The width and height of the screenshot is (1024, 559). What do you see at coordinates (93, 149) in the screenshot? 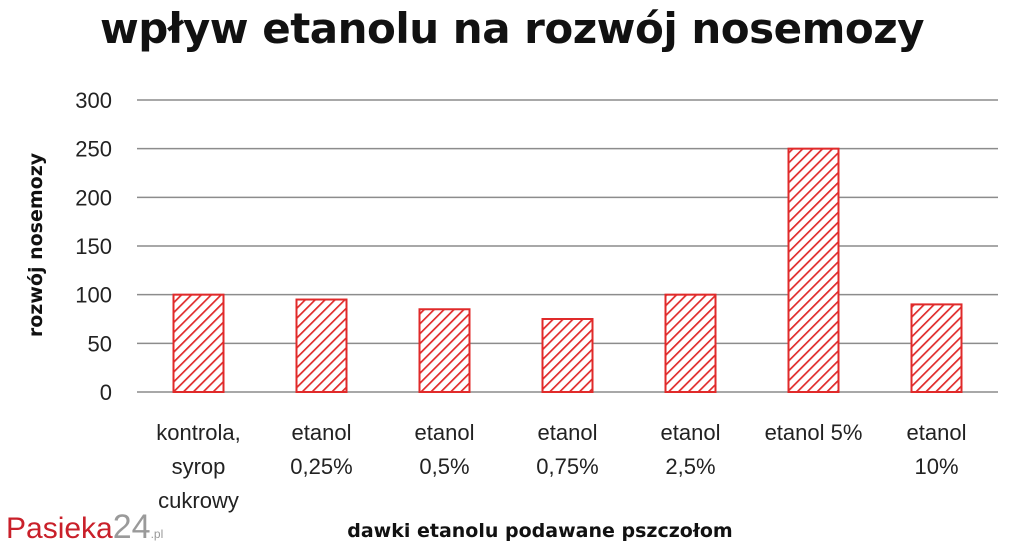
I see `y-tick-label: 250` at bounding box center [93, 149].